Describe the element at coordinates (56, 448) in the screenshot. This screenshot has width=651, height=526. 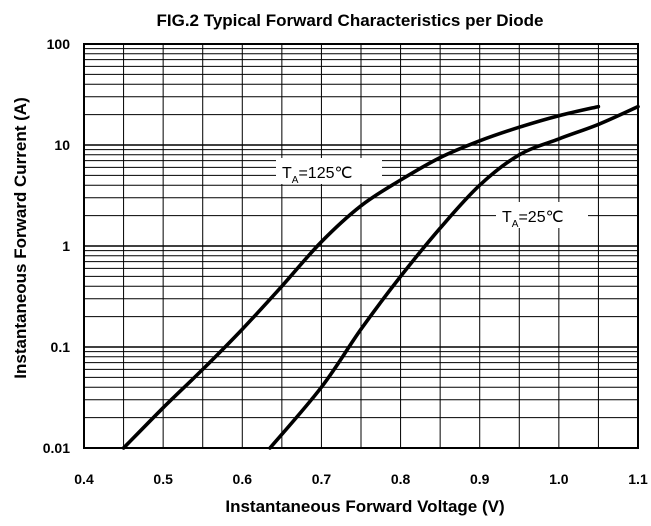
I see `y-tick-label: 0.01` at that location.